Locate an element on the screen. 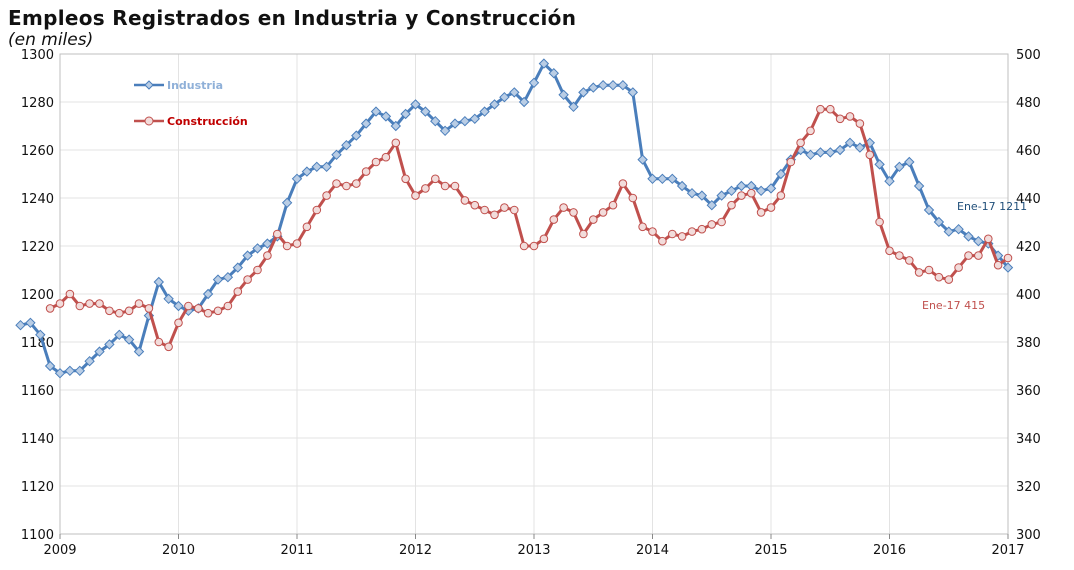 Image resolution: width=1074 pixels, height=570 pixels. y-left-tick-label: 1200 is located at coordinates (37, 295).